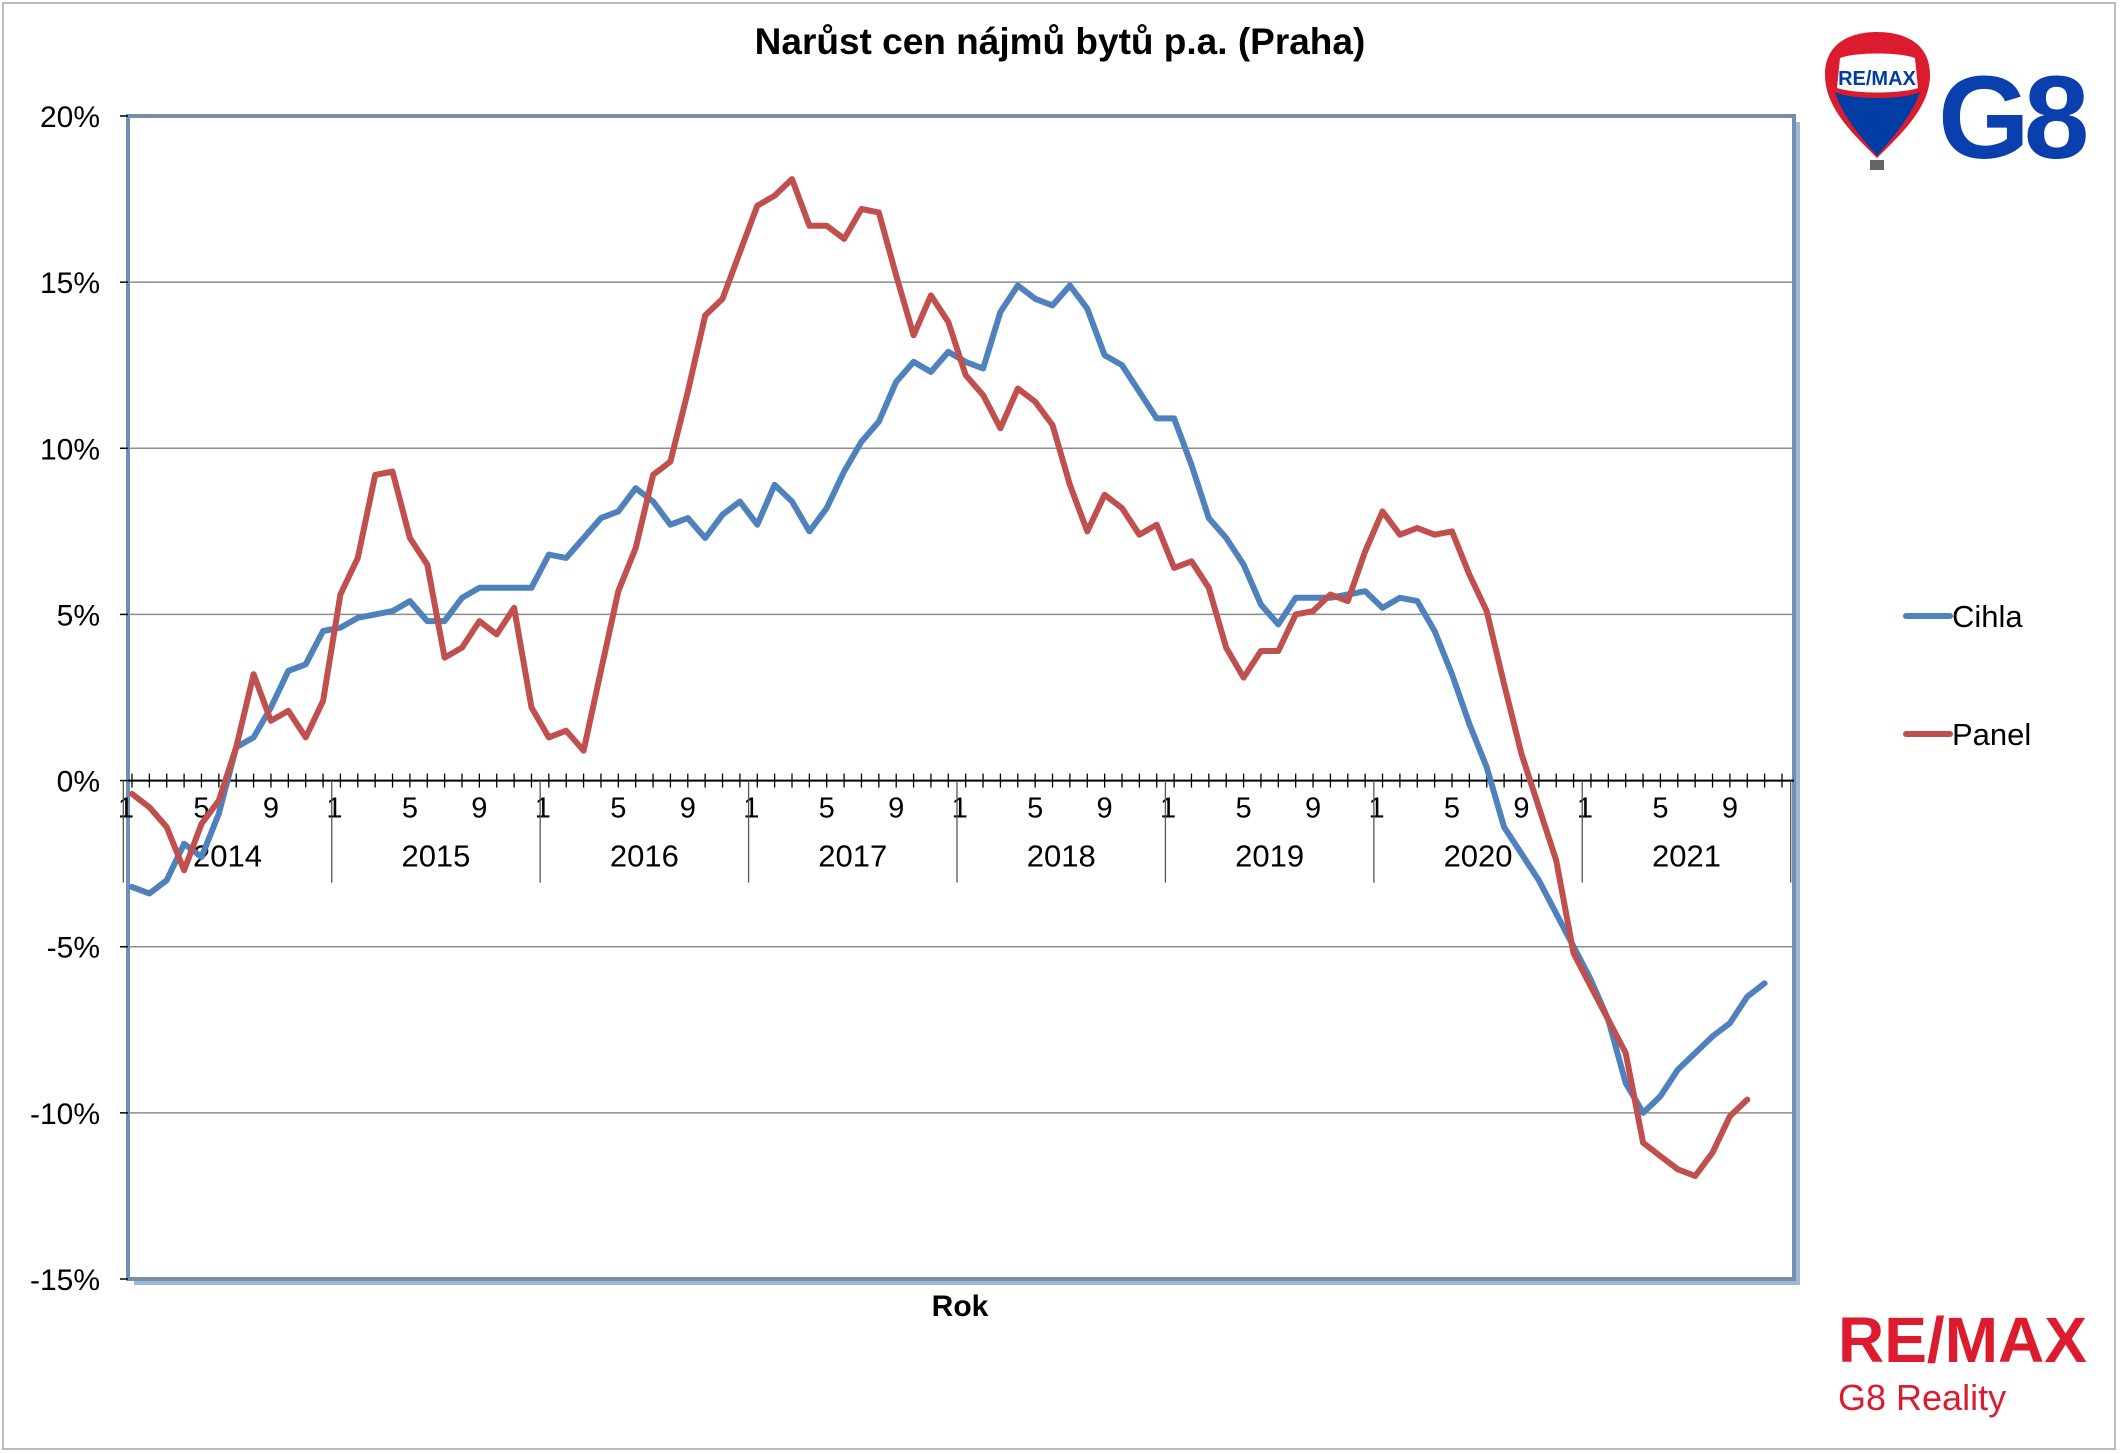 The height and width of the screenshot is (1454, 2120). Describe the element at coordinates (644, 856) in the screenshot. I see `year-label: 2016` at that location.